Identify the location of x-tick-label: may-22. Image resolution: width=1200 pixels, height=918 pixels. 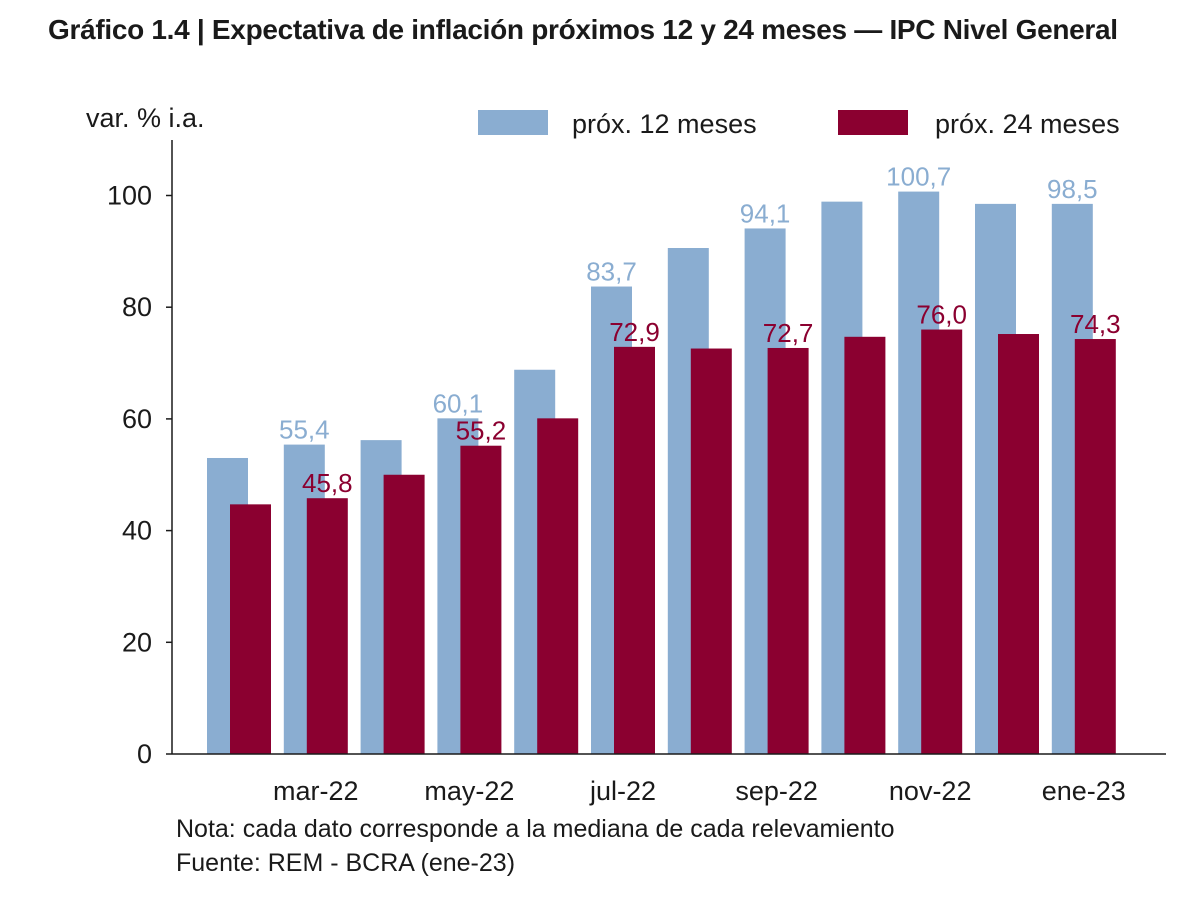
(469, 791).